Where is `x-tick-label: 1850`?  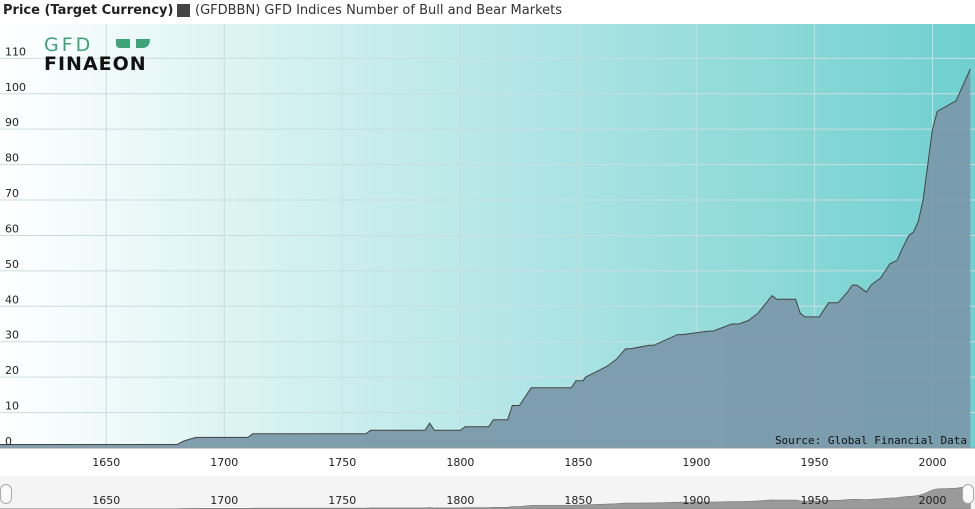
x-tick-label: 1850 is located at coordinates (578, 462).